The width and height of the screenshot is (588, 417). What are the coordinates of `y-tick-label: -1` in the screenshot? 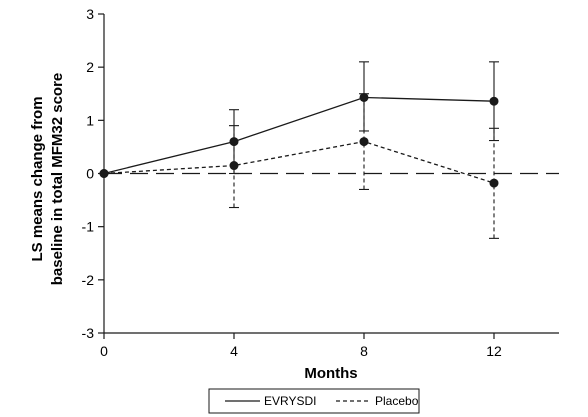 It's located at (88, 227).